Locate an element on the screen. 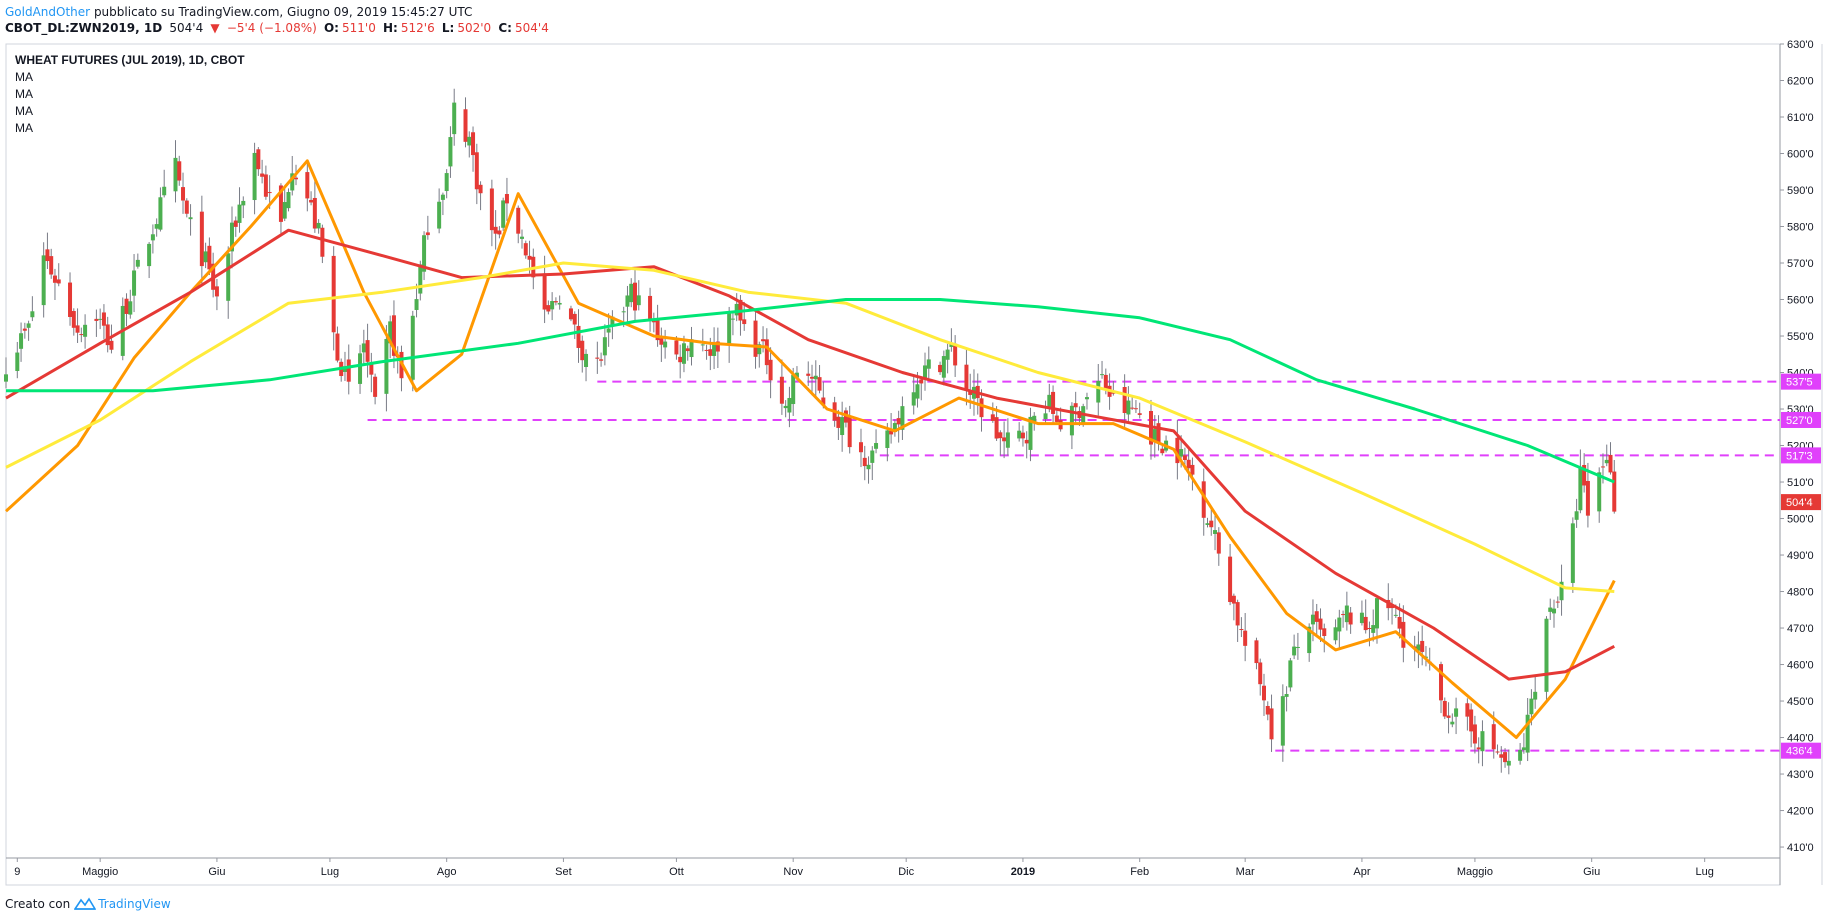 The height and width of the screenshot is (922, 1828). author-link: GoldAndOther is located at coordinates (48, 12).